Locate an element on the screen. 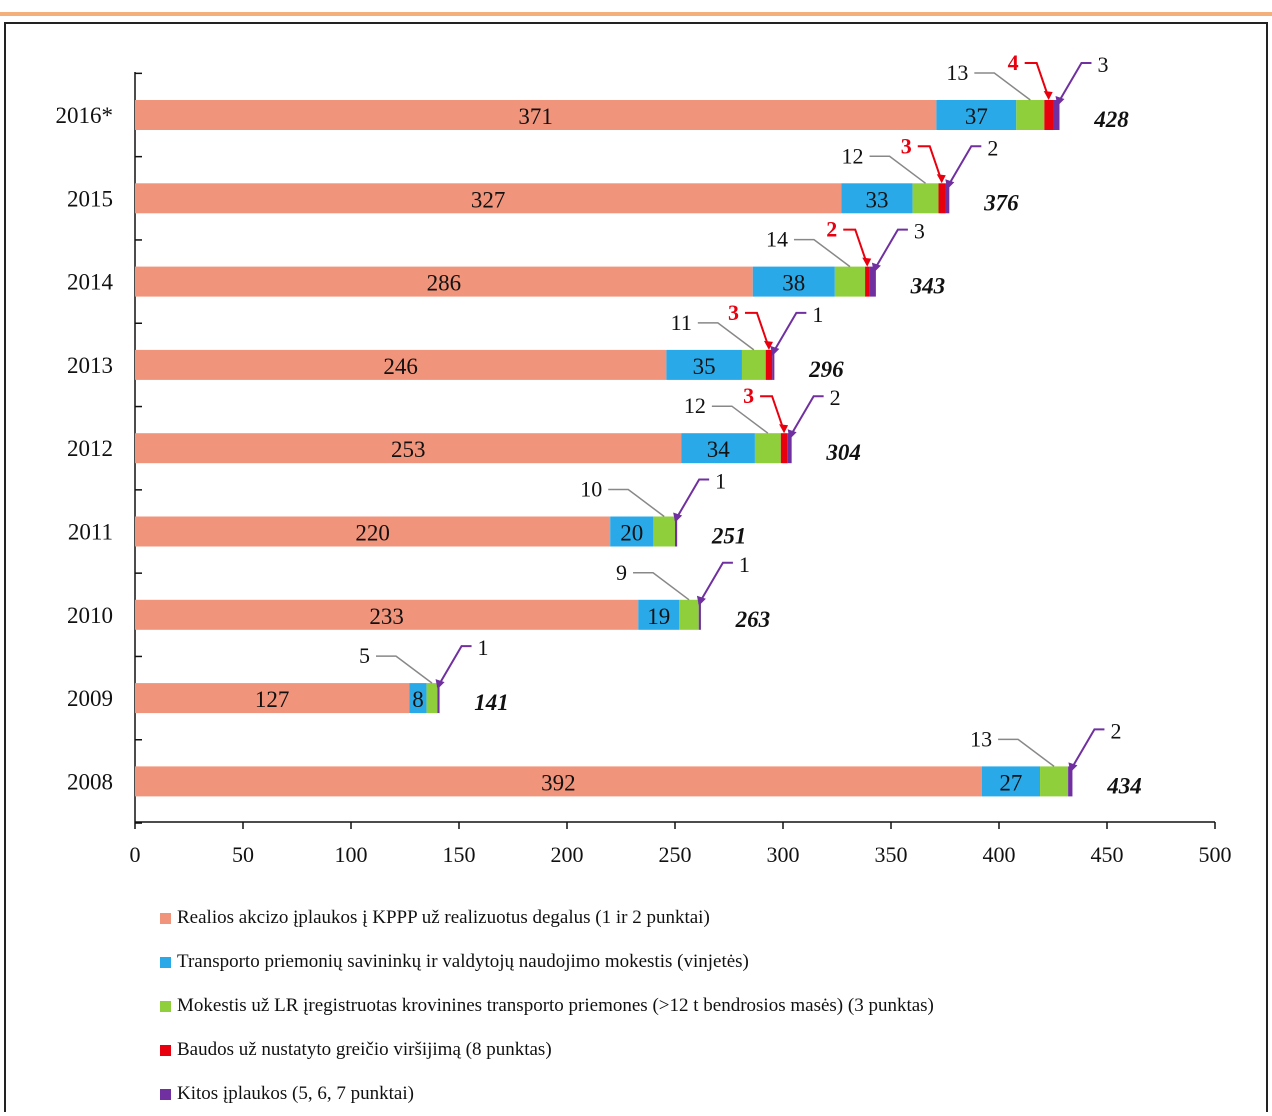  callout-label-purple-series: 2 is located at coordinates (1115, 730).